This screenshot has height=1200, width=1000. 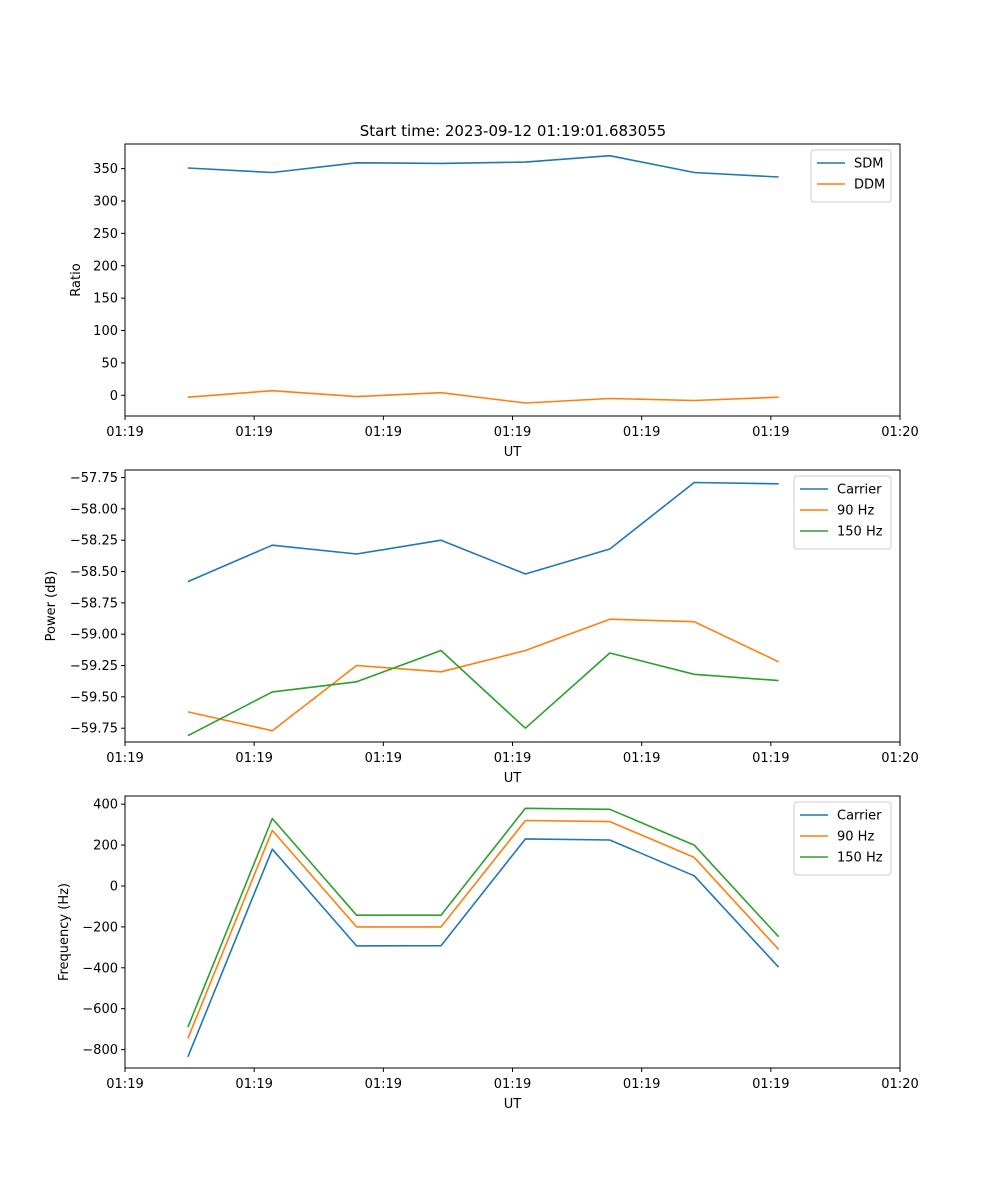 What do you see at coordinates (105, 805) in the screenshot?
I see `y-tick-label: 400` at bounding box center [105, 805].